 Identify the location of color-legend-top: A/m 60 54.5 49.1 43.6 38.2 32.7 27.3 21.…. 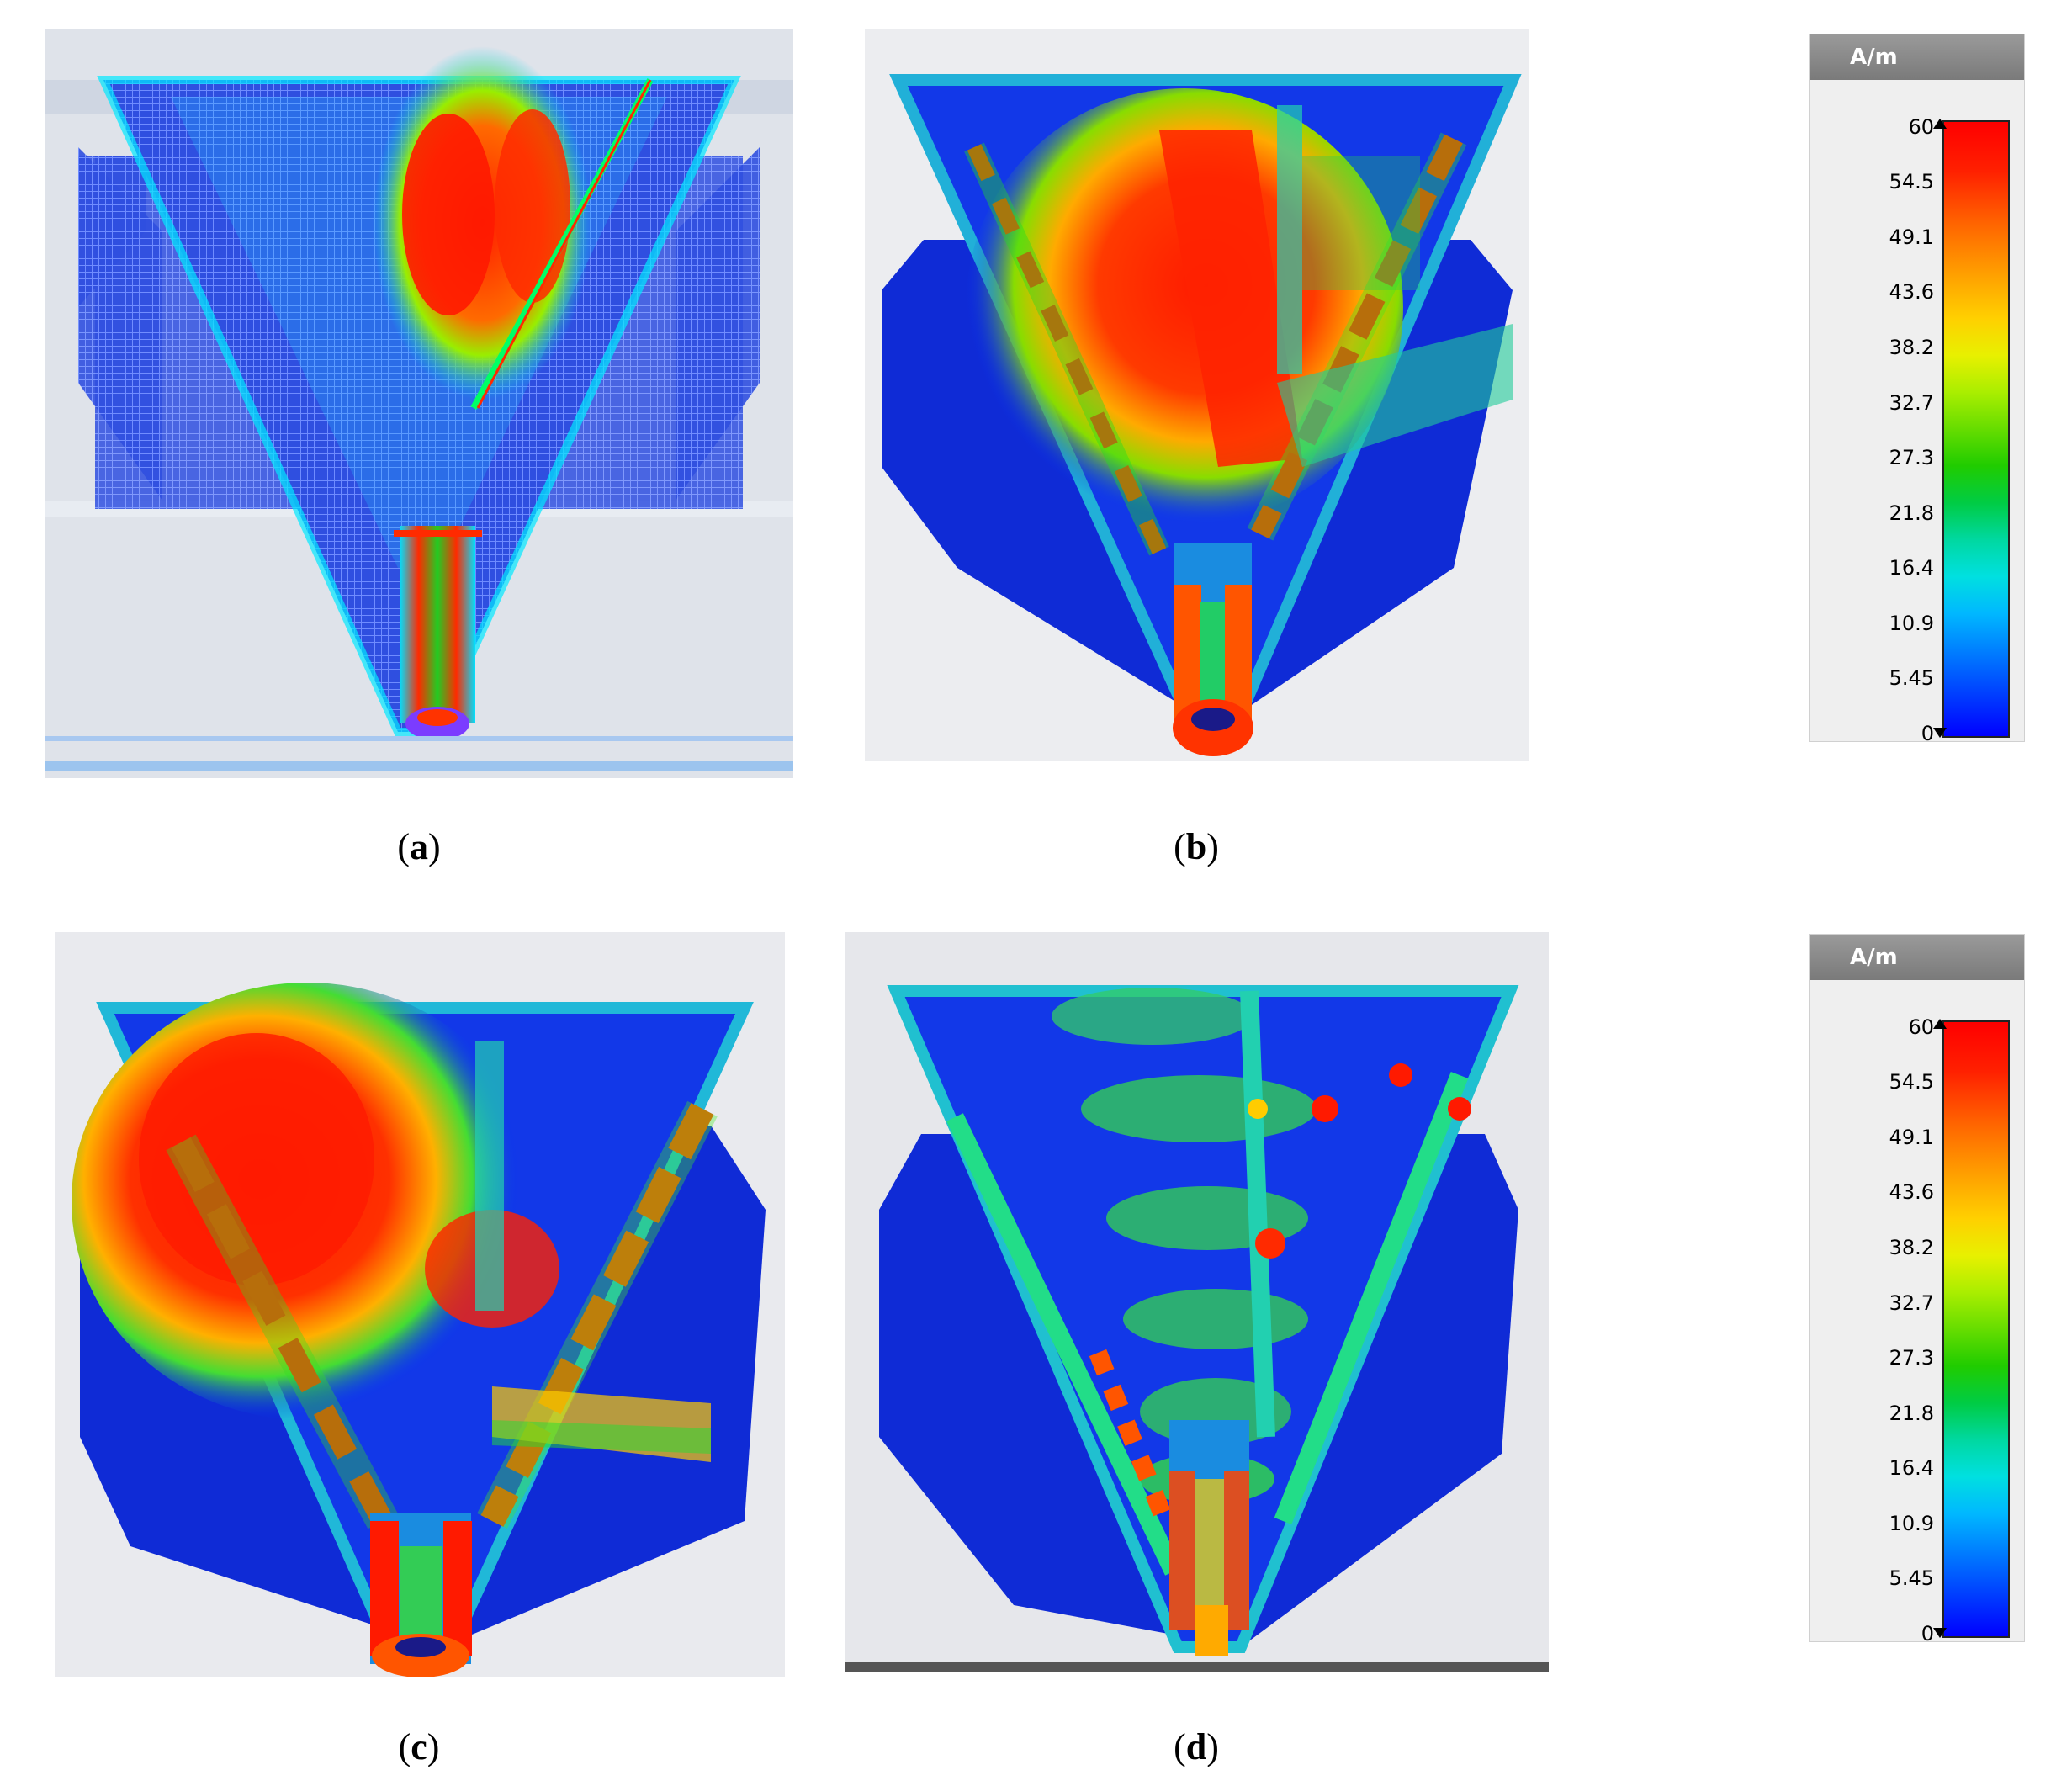
(1917, 390).